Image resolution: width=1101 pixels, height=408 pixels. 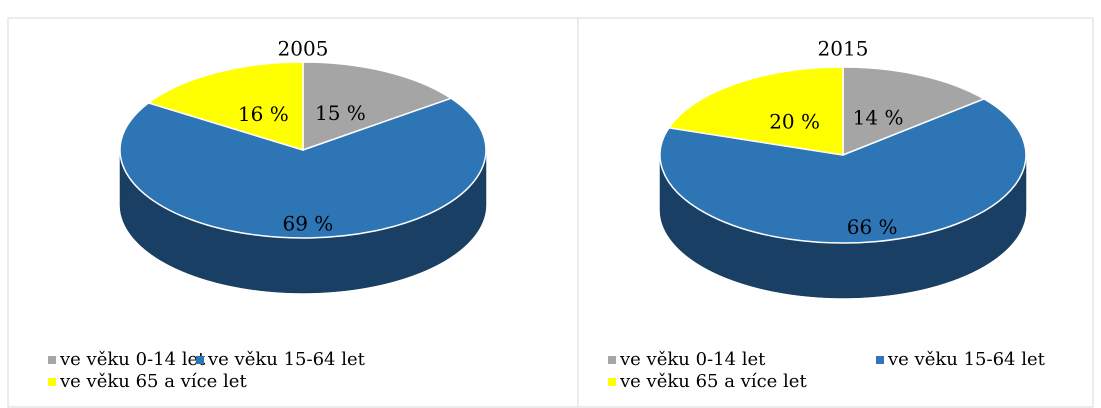 I want to click on data-label: 15 %, so click(x=340, y=113).